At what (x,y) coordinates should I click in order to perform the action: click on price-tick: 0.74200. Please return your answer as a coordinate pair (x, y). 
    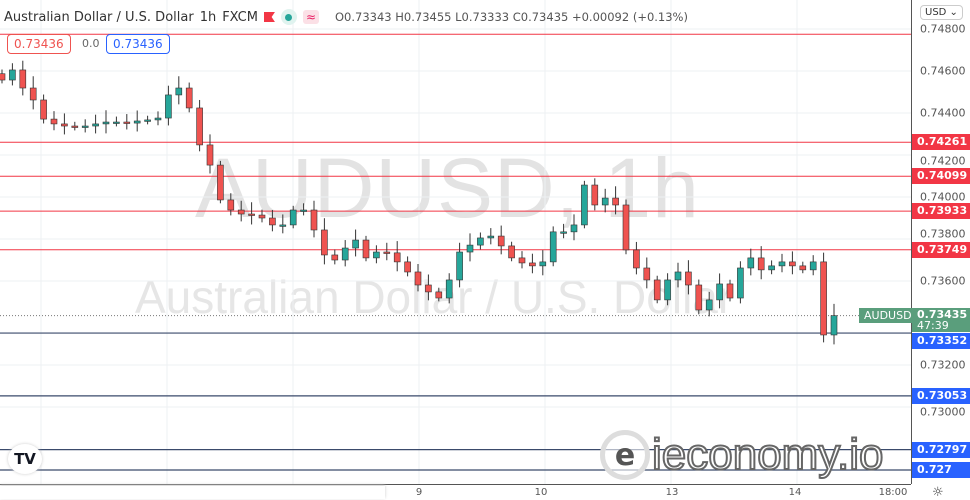
    Looking at the image, I should click on (943, 161).